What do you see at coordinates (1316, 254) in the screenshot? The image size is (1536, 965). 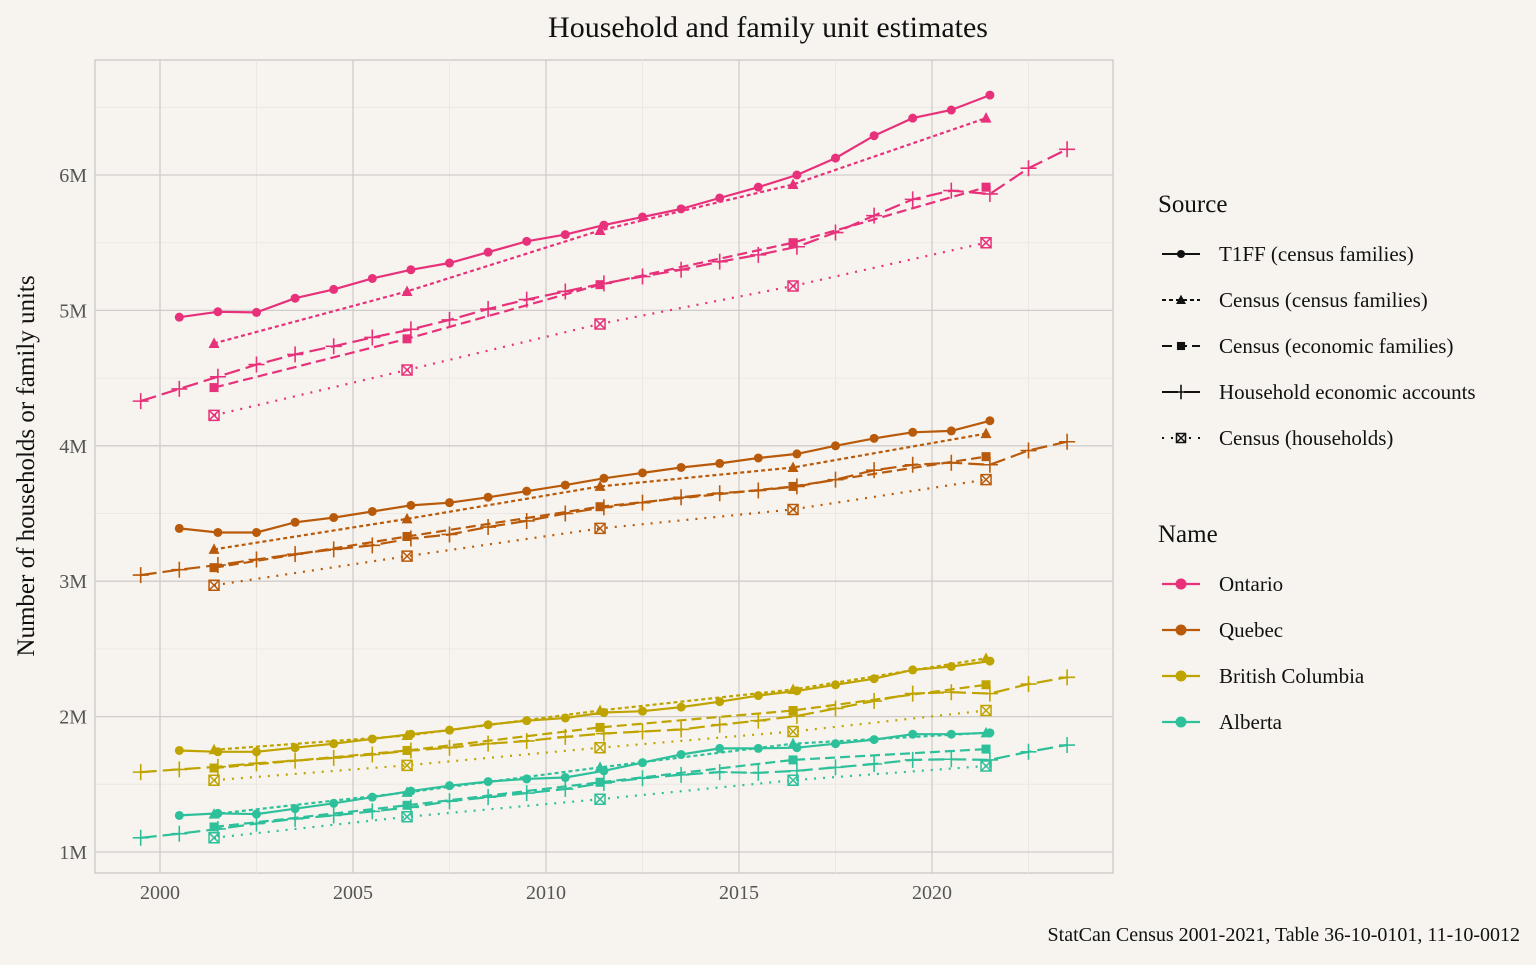 I see `legend-label: T1FF (census families)` at bounding box center [1316, 254].